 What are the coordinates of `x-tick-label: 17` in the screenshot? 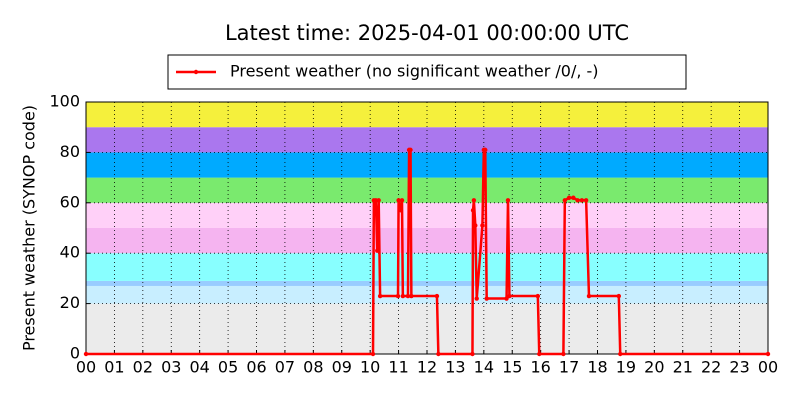 It's located at (569, 367).